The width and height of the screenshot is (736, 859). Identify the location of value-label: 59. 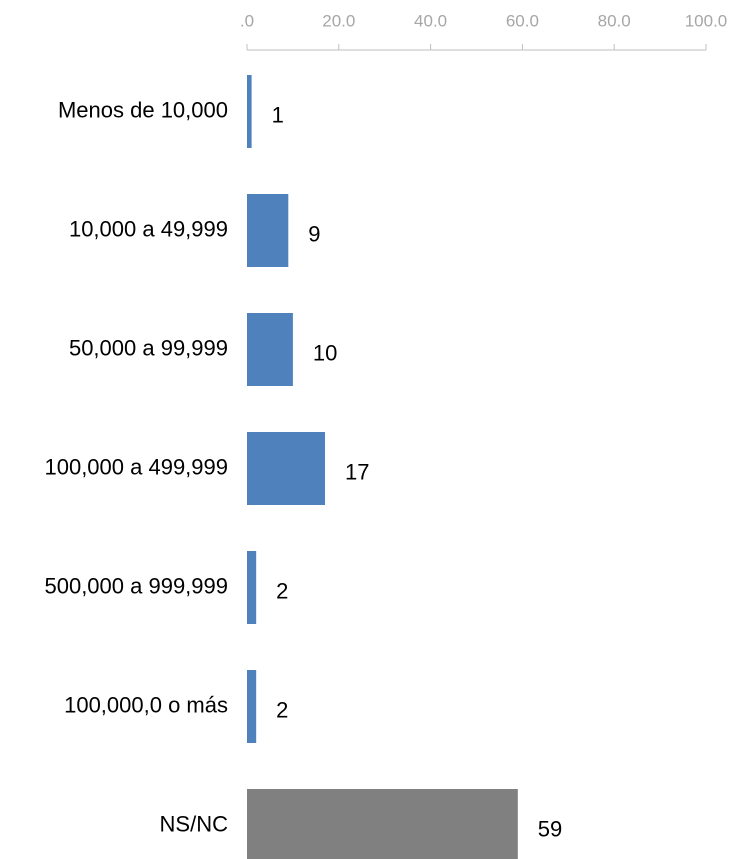
(550, 828).